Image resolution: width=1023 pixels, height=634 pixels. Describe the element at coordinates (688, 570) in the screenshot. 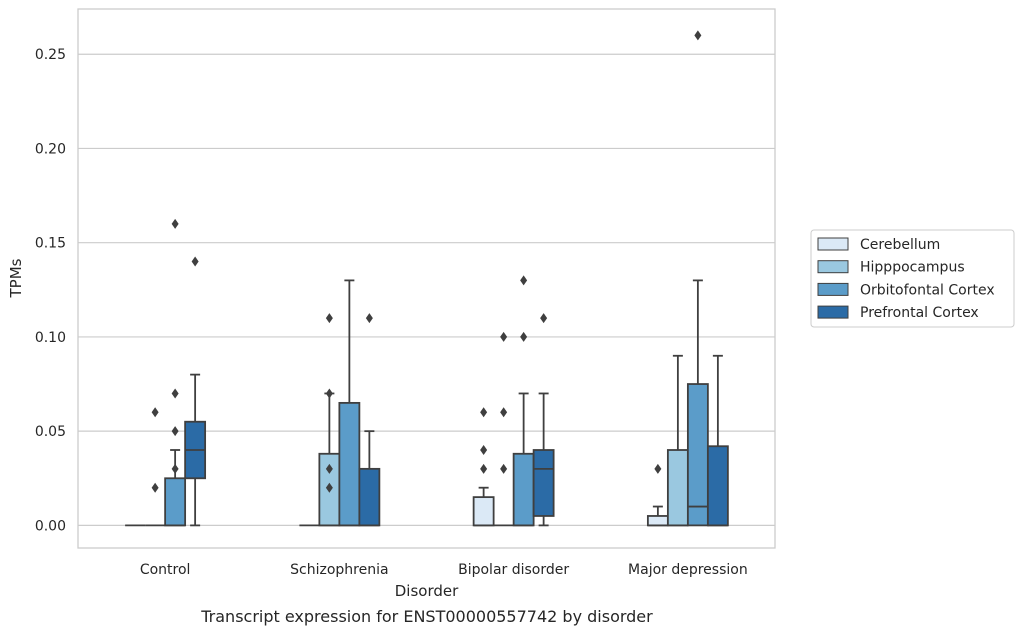

I see `x-tick-label: Major depression` at that location.